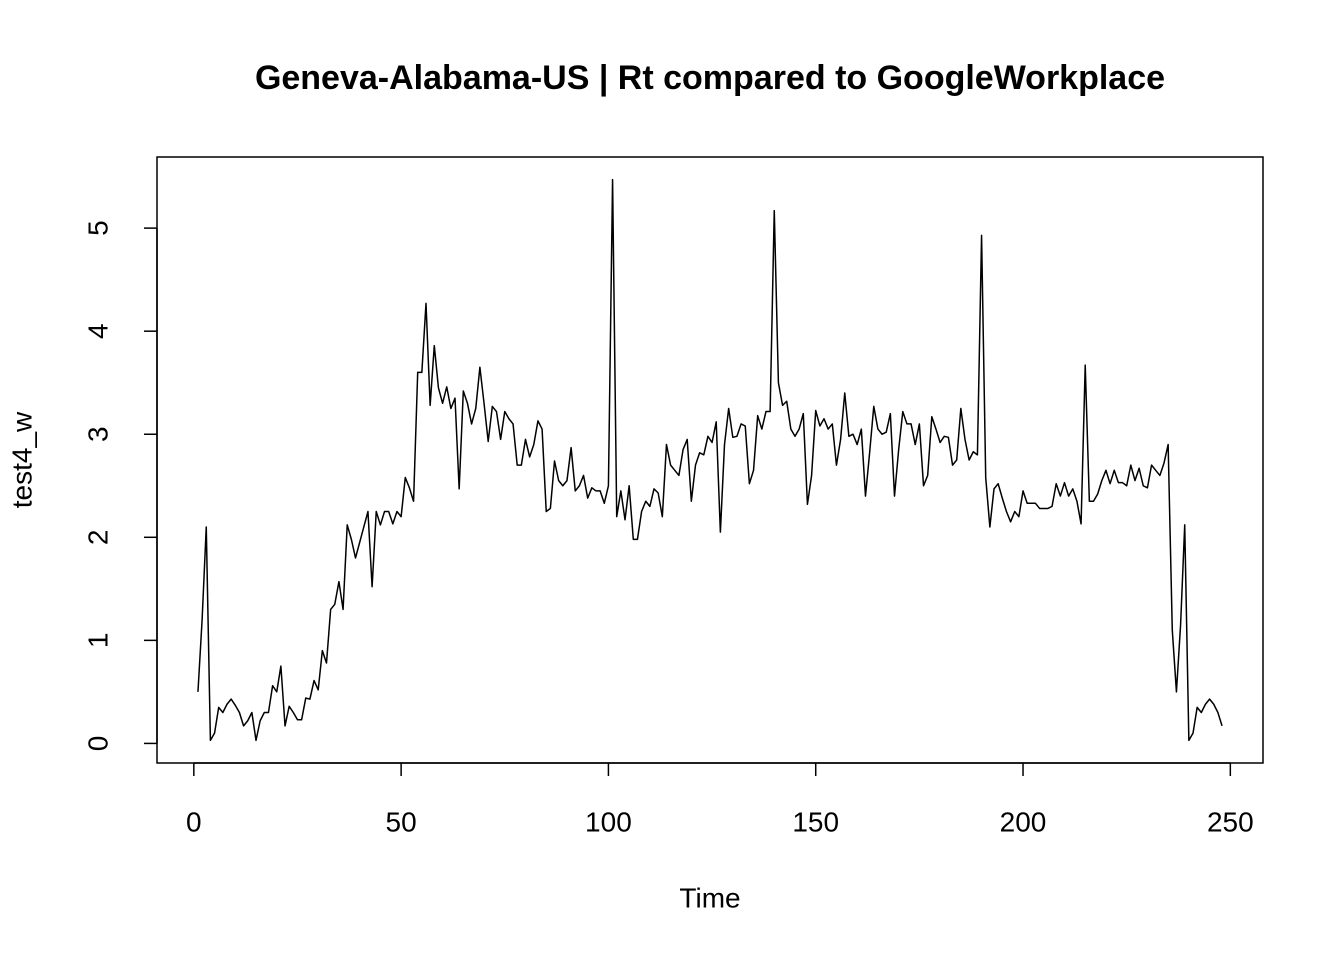 This screenshot has height=965, width=1344. I want to click on x-tick-label: 0, so click(194, 821).